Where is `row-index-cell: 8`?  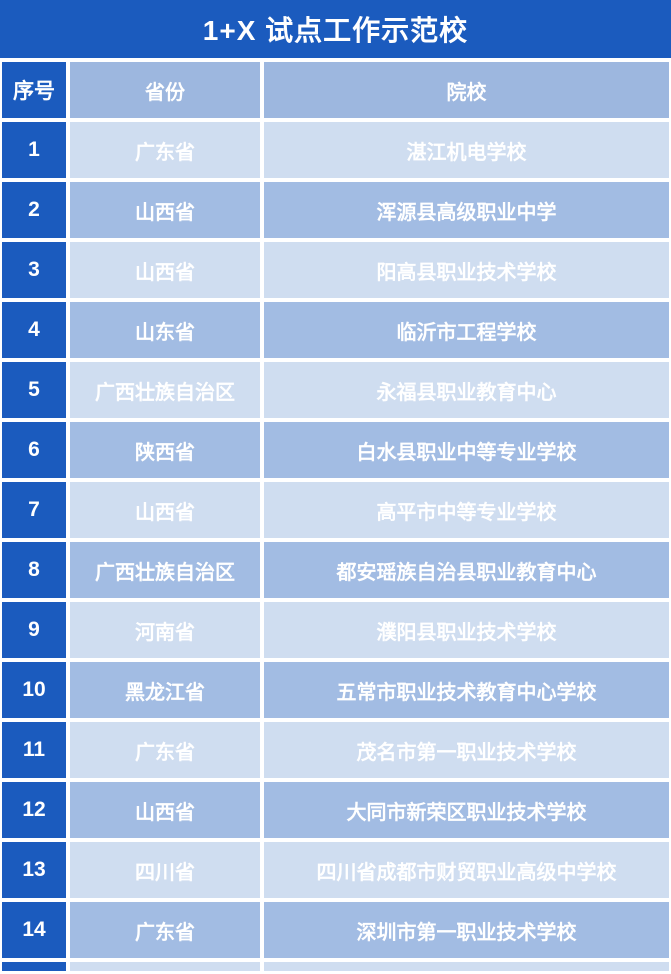 row-index-cell: 8 is located at coordinates (34, 570).